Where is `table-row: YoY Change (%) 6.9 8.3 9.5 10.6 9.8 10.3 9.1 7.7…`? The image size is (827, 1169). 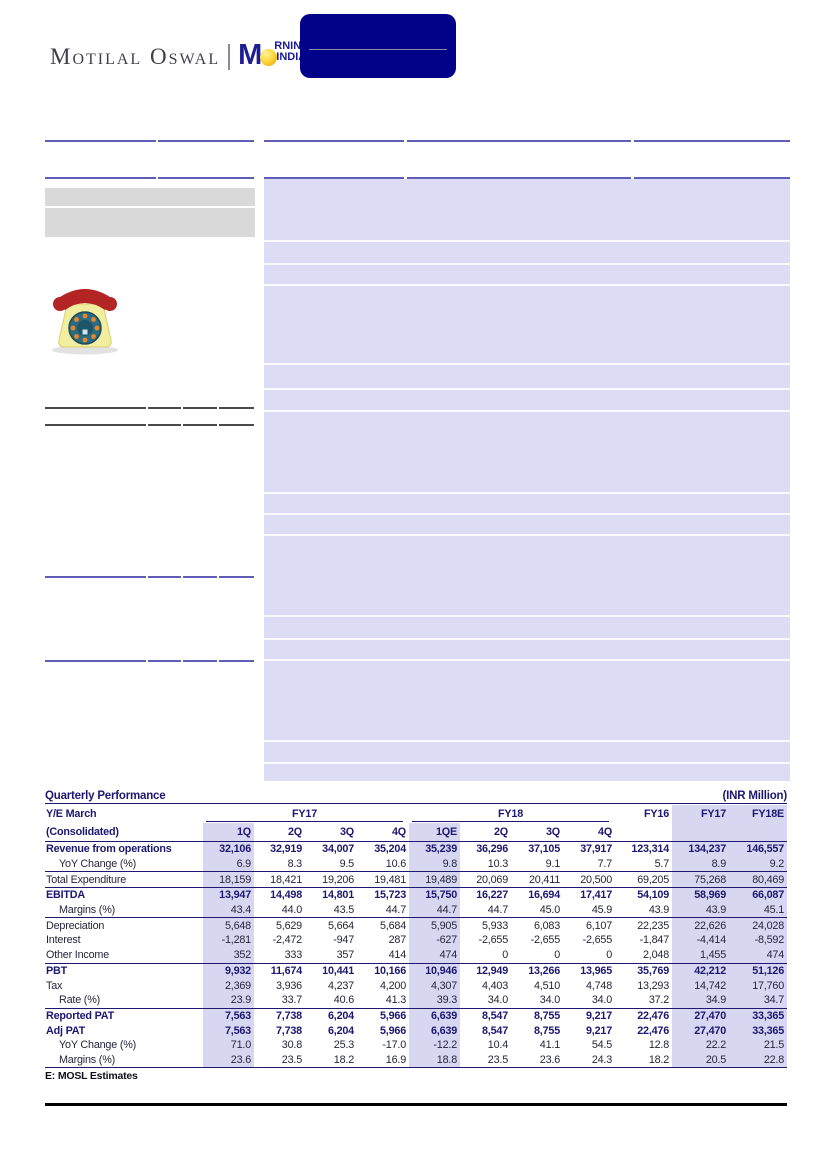
table-row: YoY Change (%) 6.9 8.3 9.5 10.6 9.8 10.3 9.1 7.7… is located at coordinates (416, 864).